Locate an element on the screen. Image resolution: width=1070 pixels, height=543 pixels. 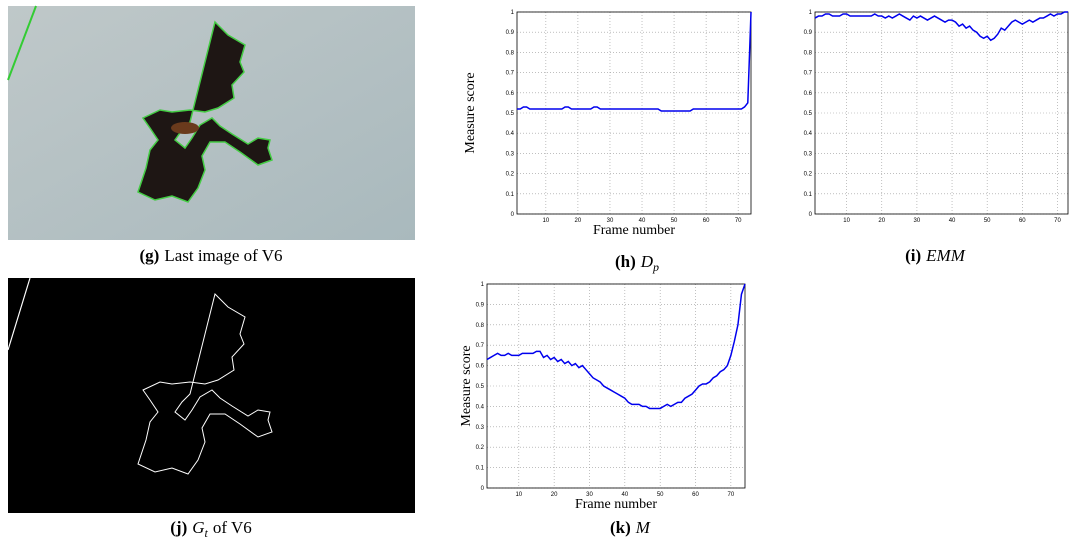
caption-label: (h) is located at coordinates (625, 261).